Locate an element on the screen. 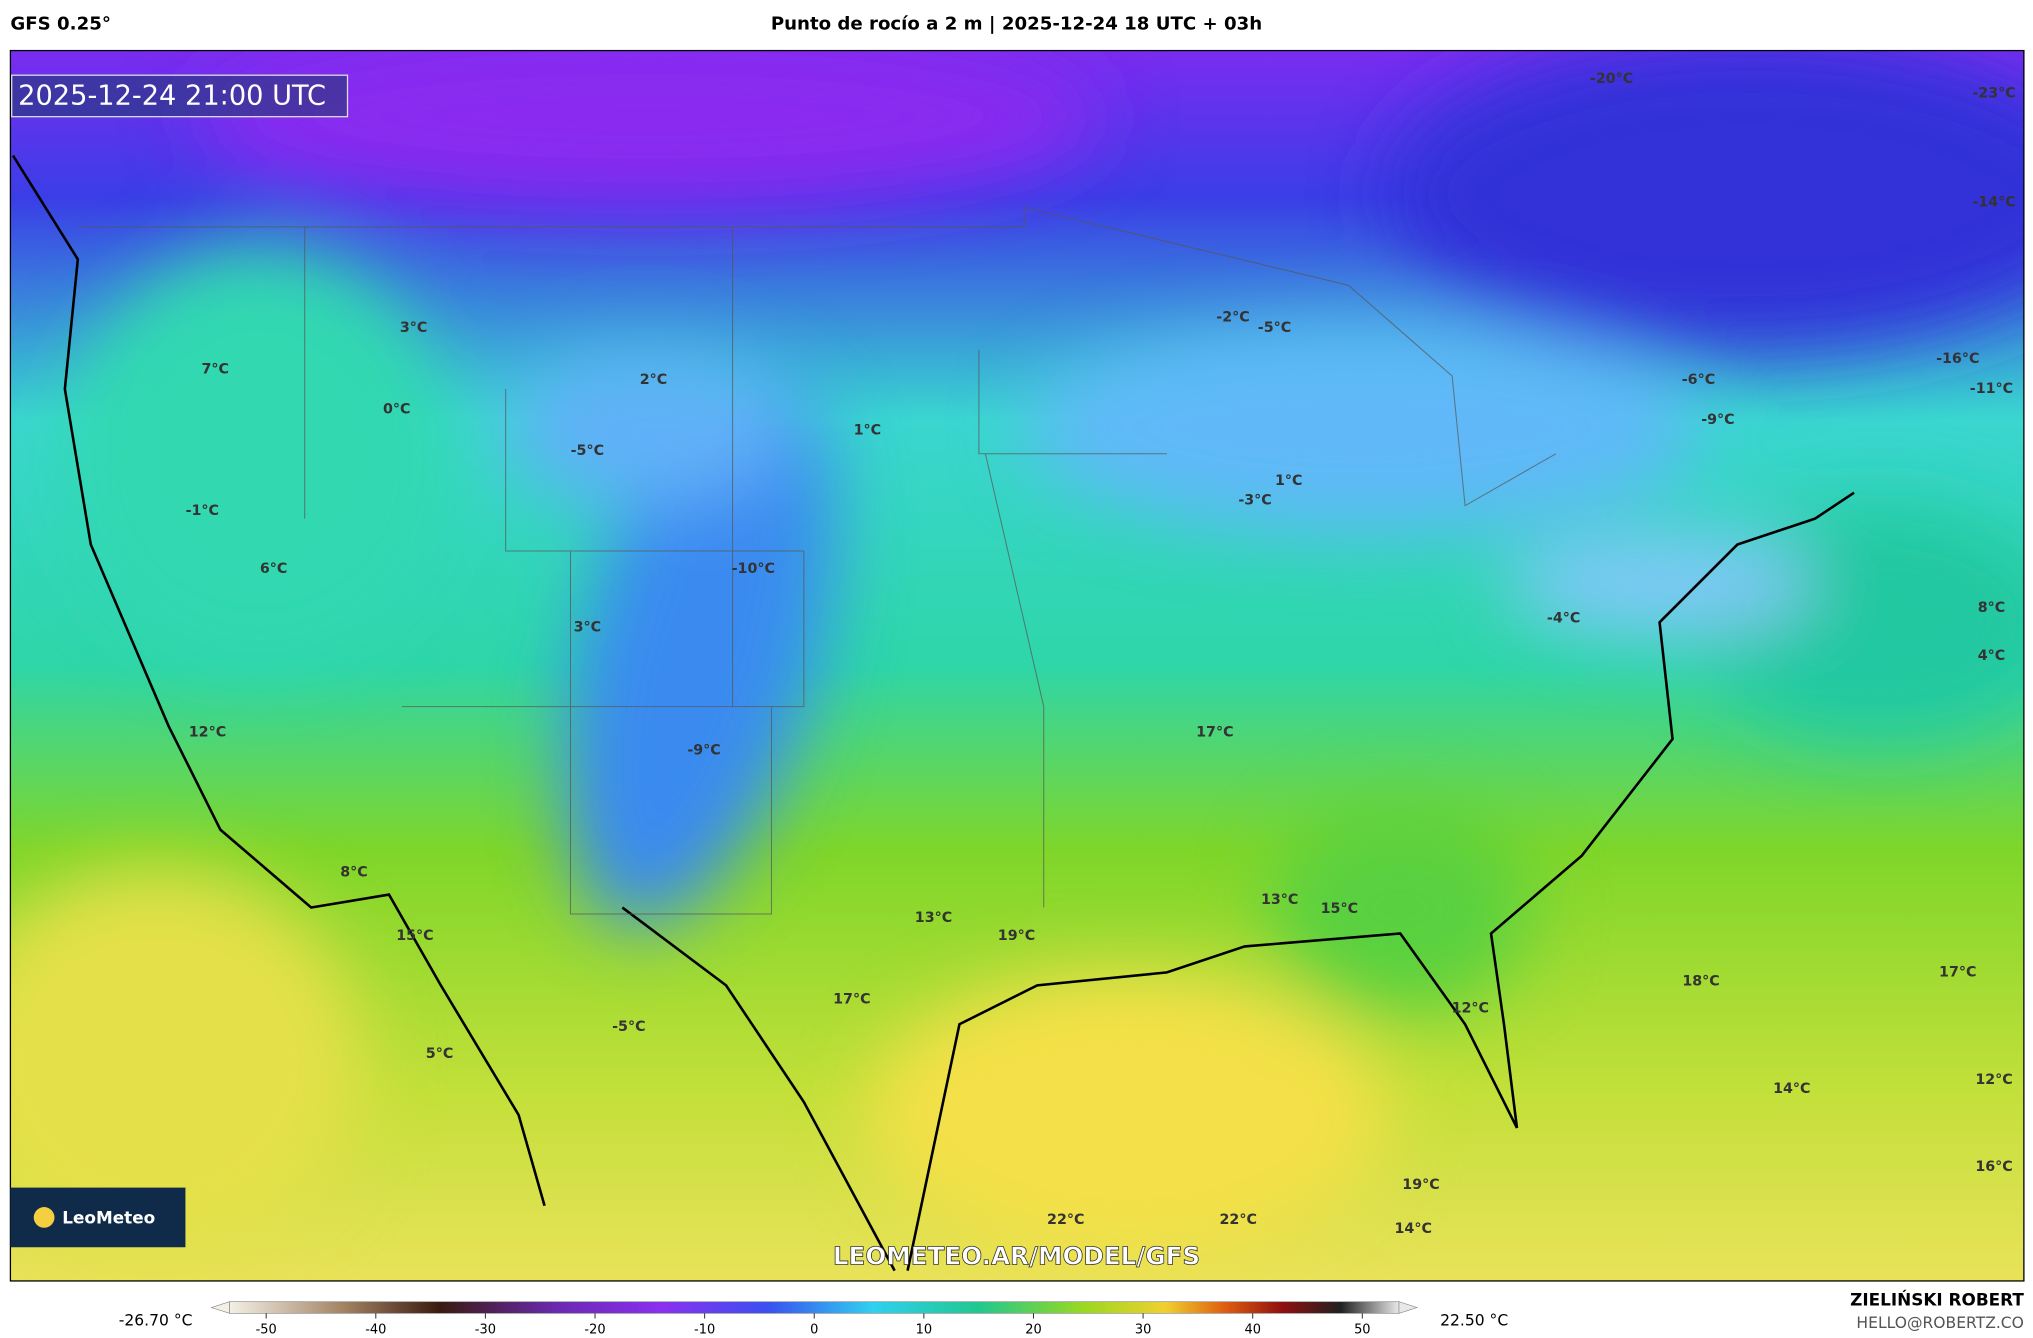 The height and width of the screenshot is (1338, 2033). point-label: 2°C is located at coordinates (654, 380).